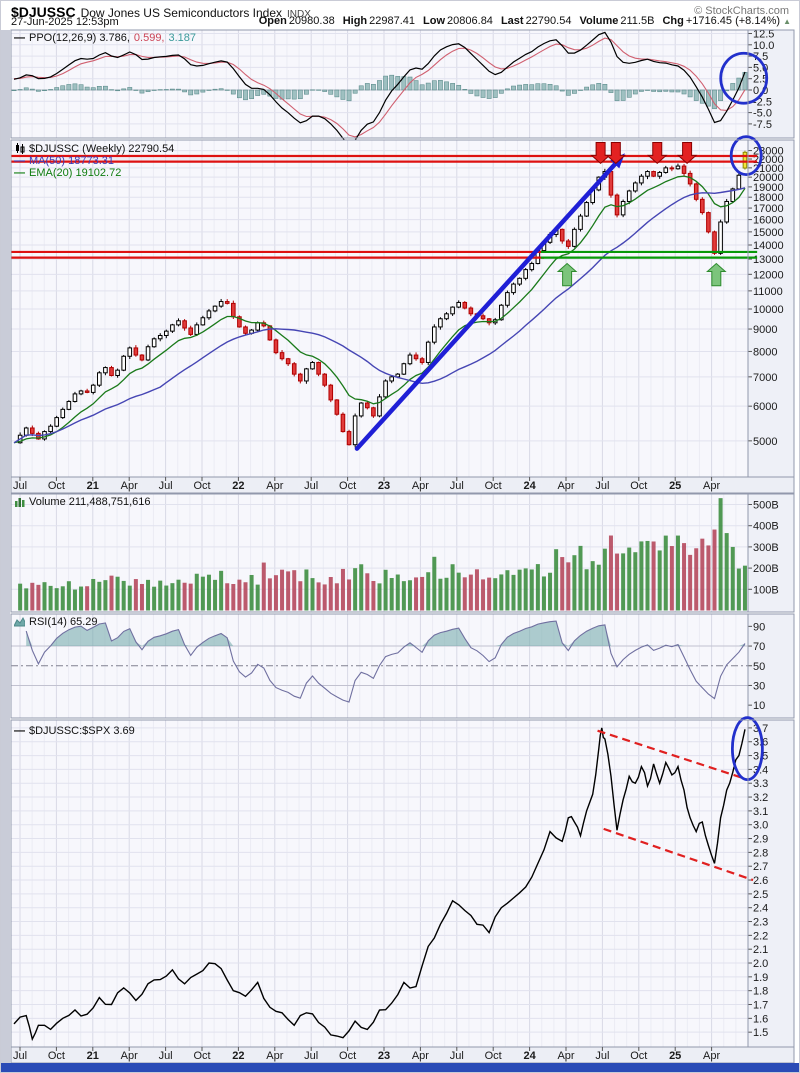  Describe the element at coordinates (65, 22) in the screenshot. I see `chart-datetime: 27-Jun-2025 12:53pm` at that location.